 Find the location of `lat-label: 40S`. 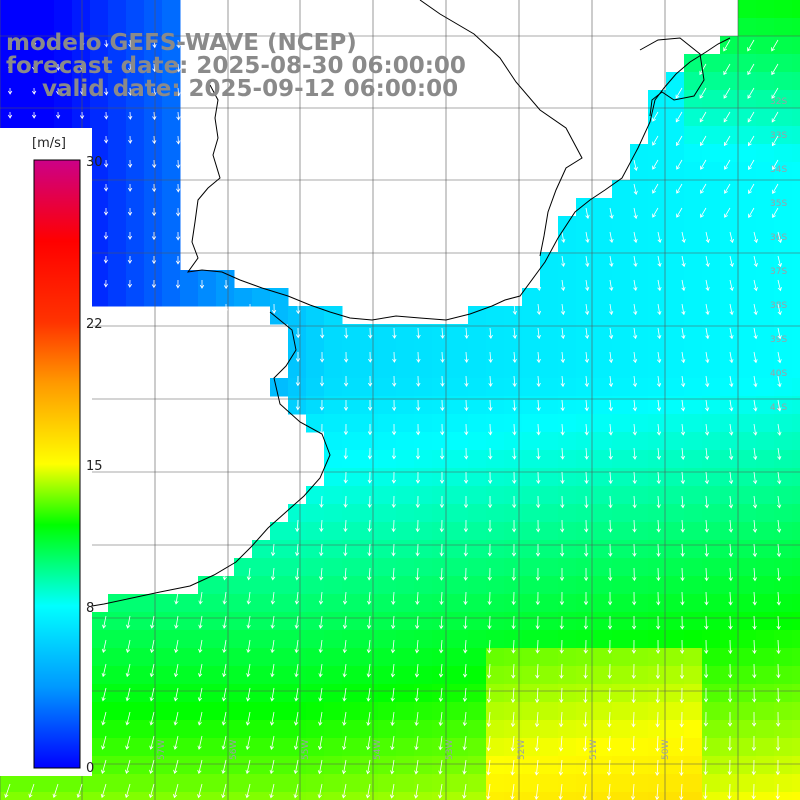

lat-label: 40S is located at coordinates (778, 374).